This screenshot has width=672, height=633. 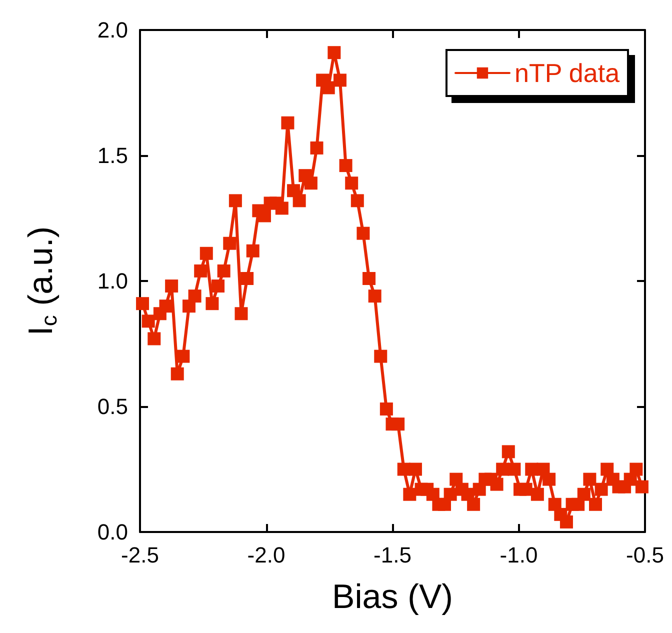 I want to click on x-tick-label: -1.5, so click(x=393, y=555).